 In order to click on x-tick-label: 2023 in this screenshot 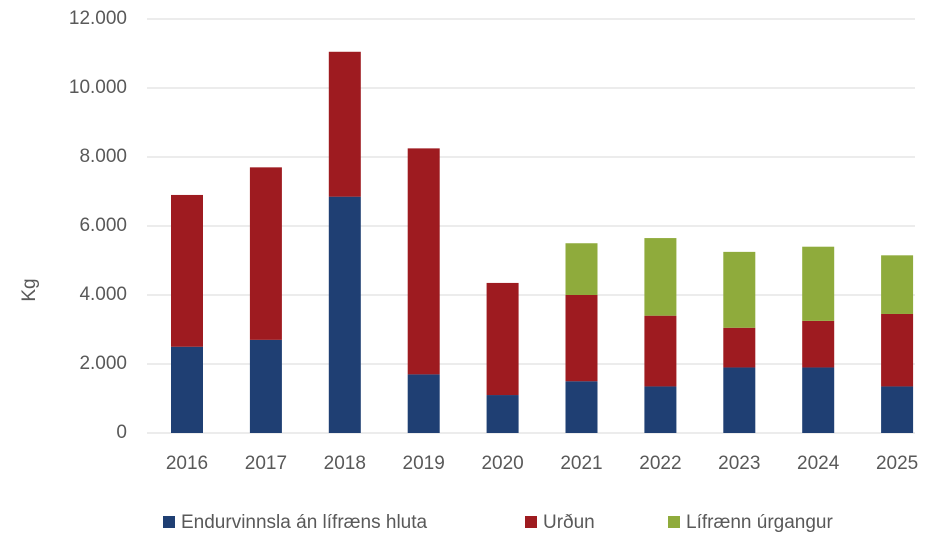, I will do `click(739, 463)`.